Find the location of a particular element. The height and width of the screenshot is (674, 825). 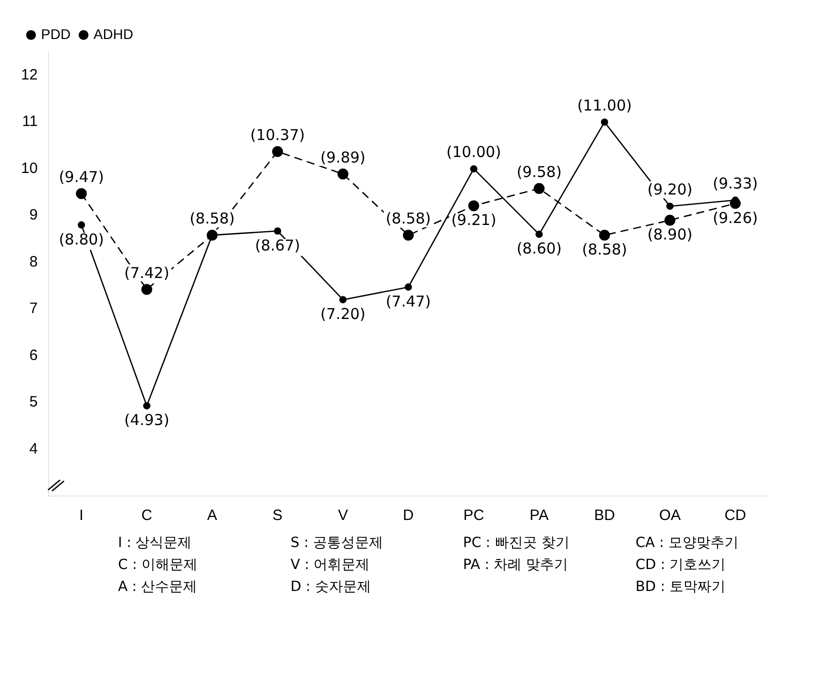

data-label: (8.60) is located at coordinates (539, 249).